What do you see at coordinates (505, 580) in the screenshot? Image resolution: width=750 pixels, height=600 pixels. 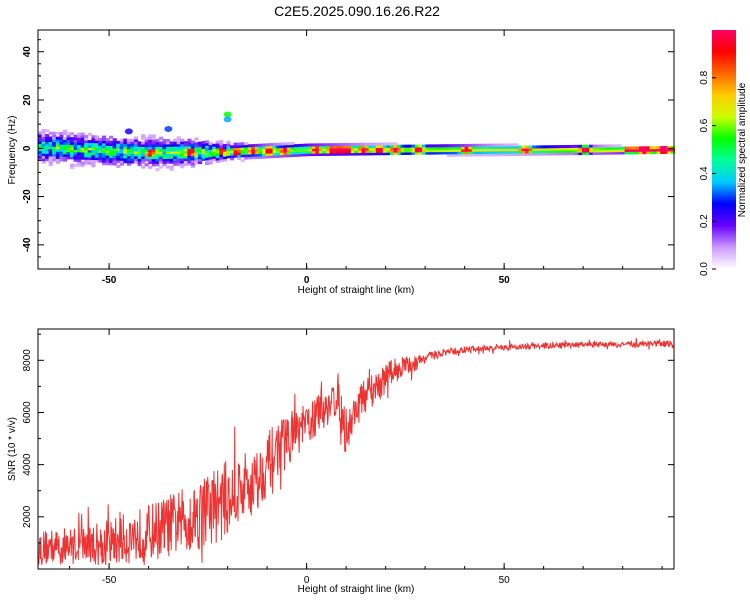 I see `snr-x-tick-label: 50` at bounding box center [505, 580].